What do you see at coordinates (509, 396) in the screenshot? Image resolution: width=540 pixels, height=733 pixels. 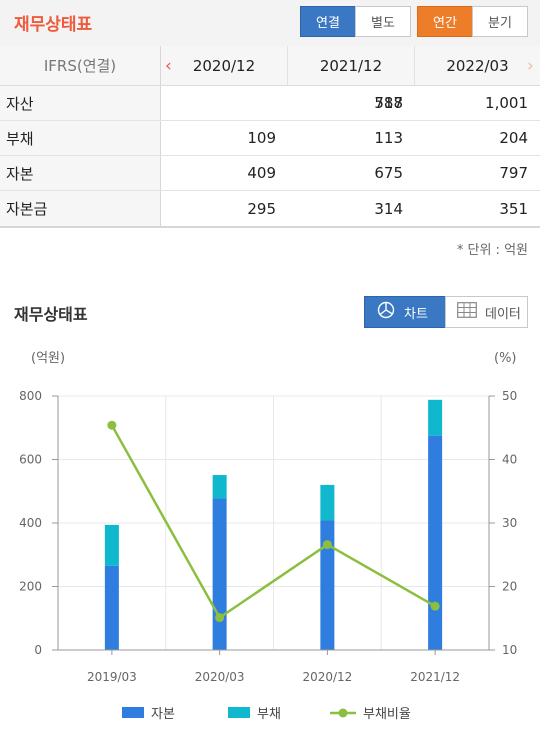 I see `y2-tick-label: 50` at bounding box center [509, 396].